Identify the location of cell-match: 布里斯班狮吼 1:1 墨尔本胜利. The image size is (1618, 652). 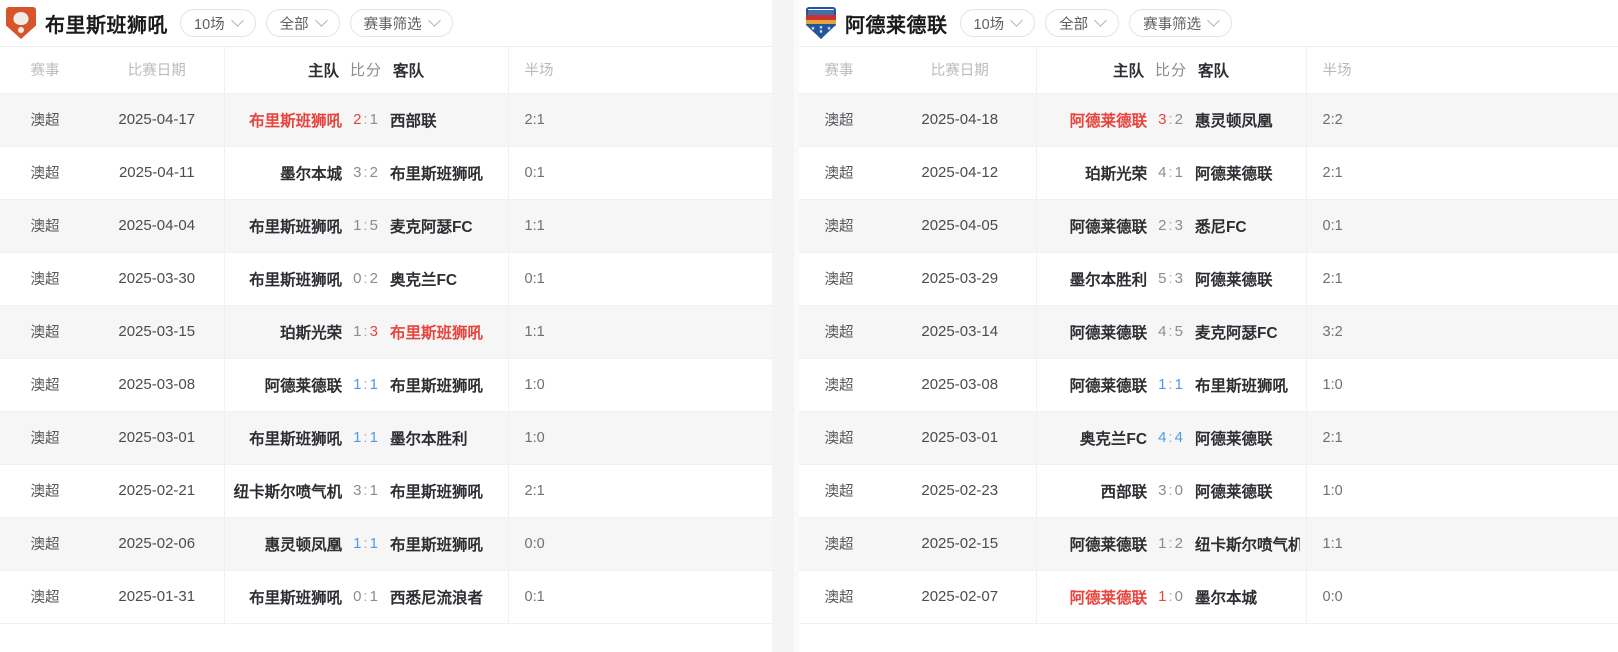
(366, 438).